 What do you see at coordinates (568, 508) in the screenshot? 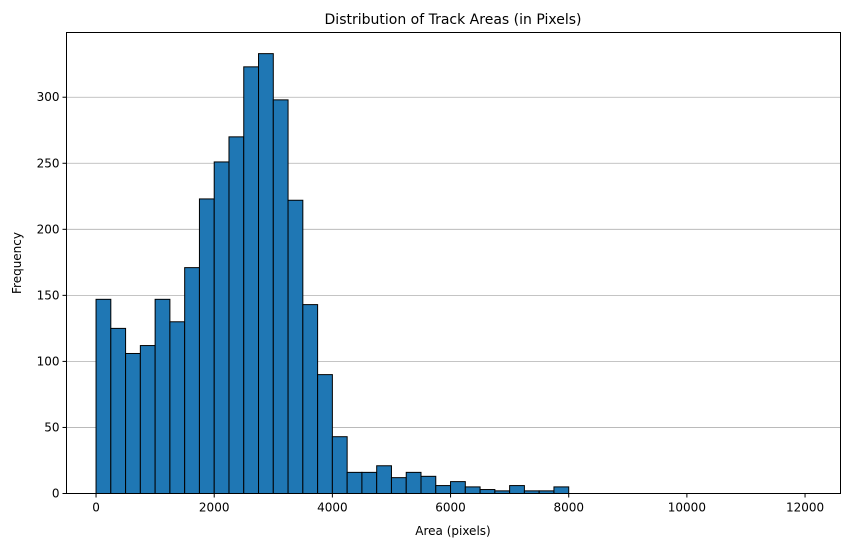
I see `x-tick-label: 8000` at bounding box center [568, 508].